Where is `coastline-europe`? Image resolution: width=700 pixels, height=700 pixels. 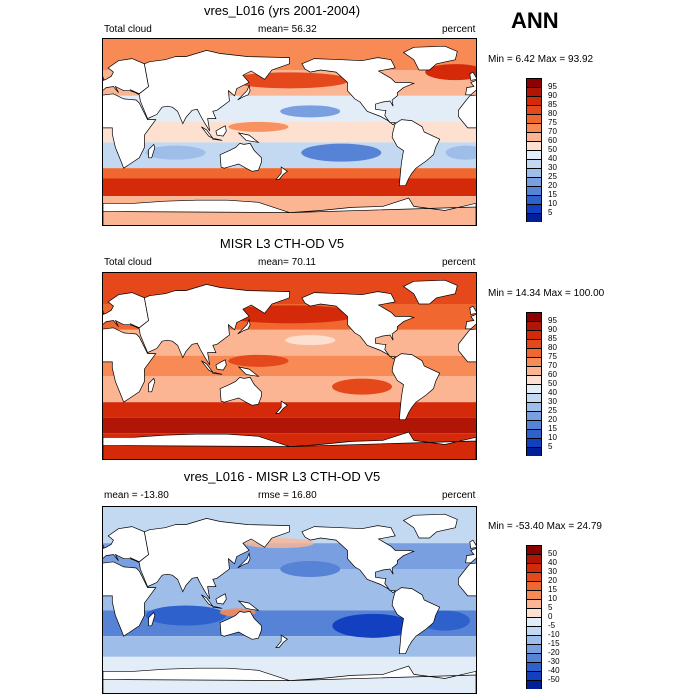 coastline-europe is located at coordinates (470, 556).